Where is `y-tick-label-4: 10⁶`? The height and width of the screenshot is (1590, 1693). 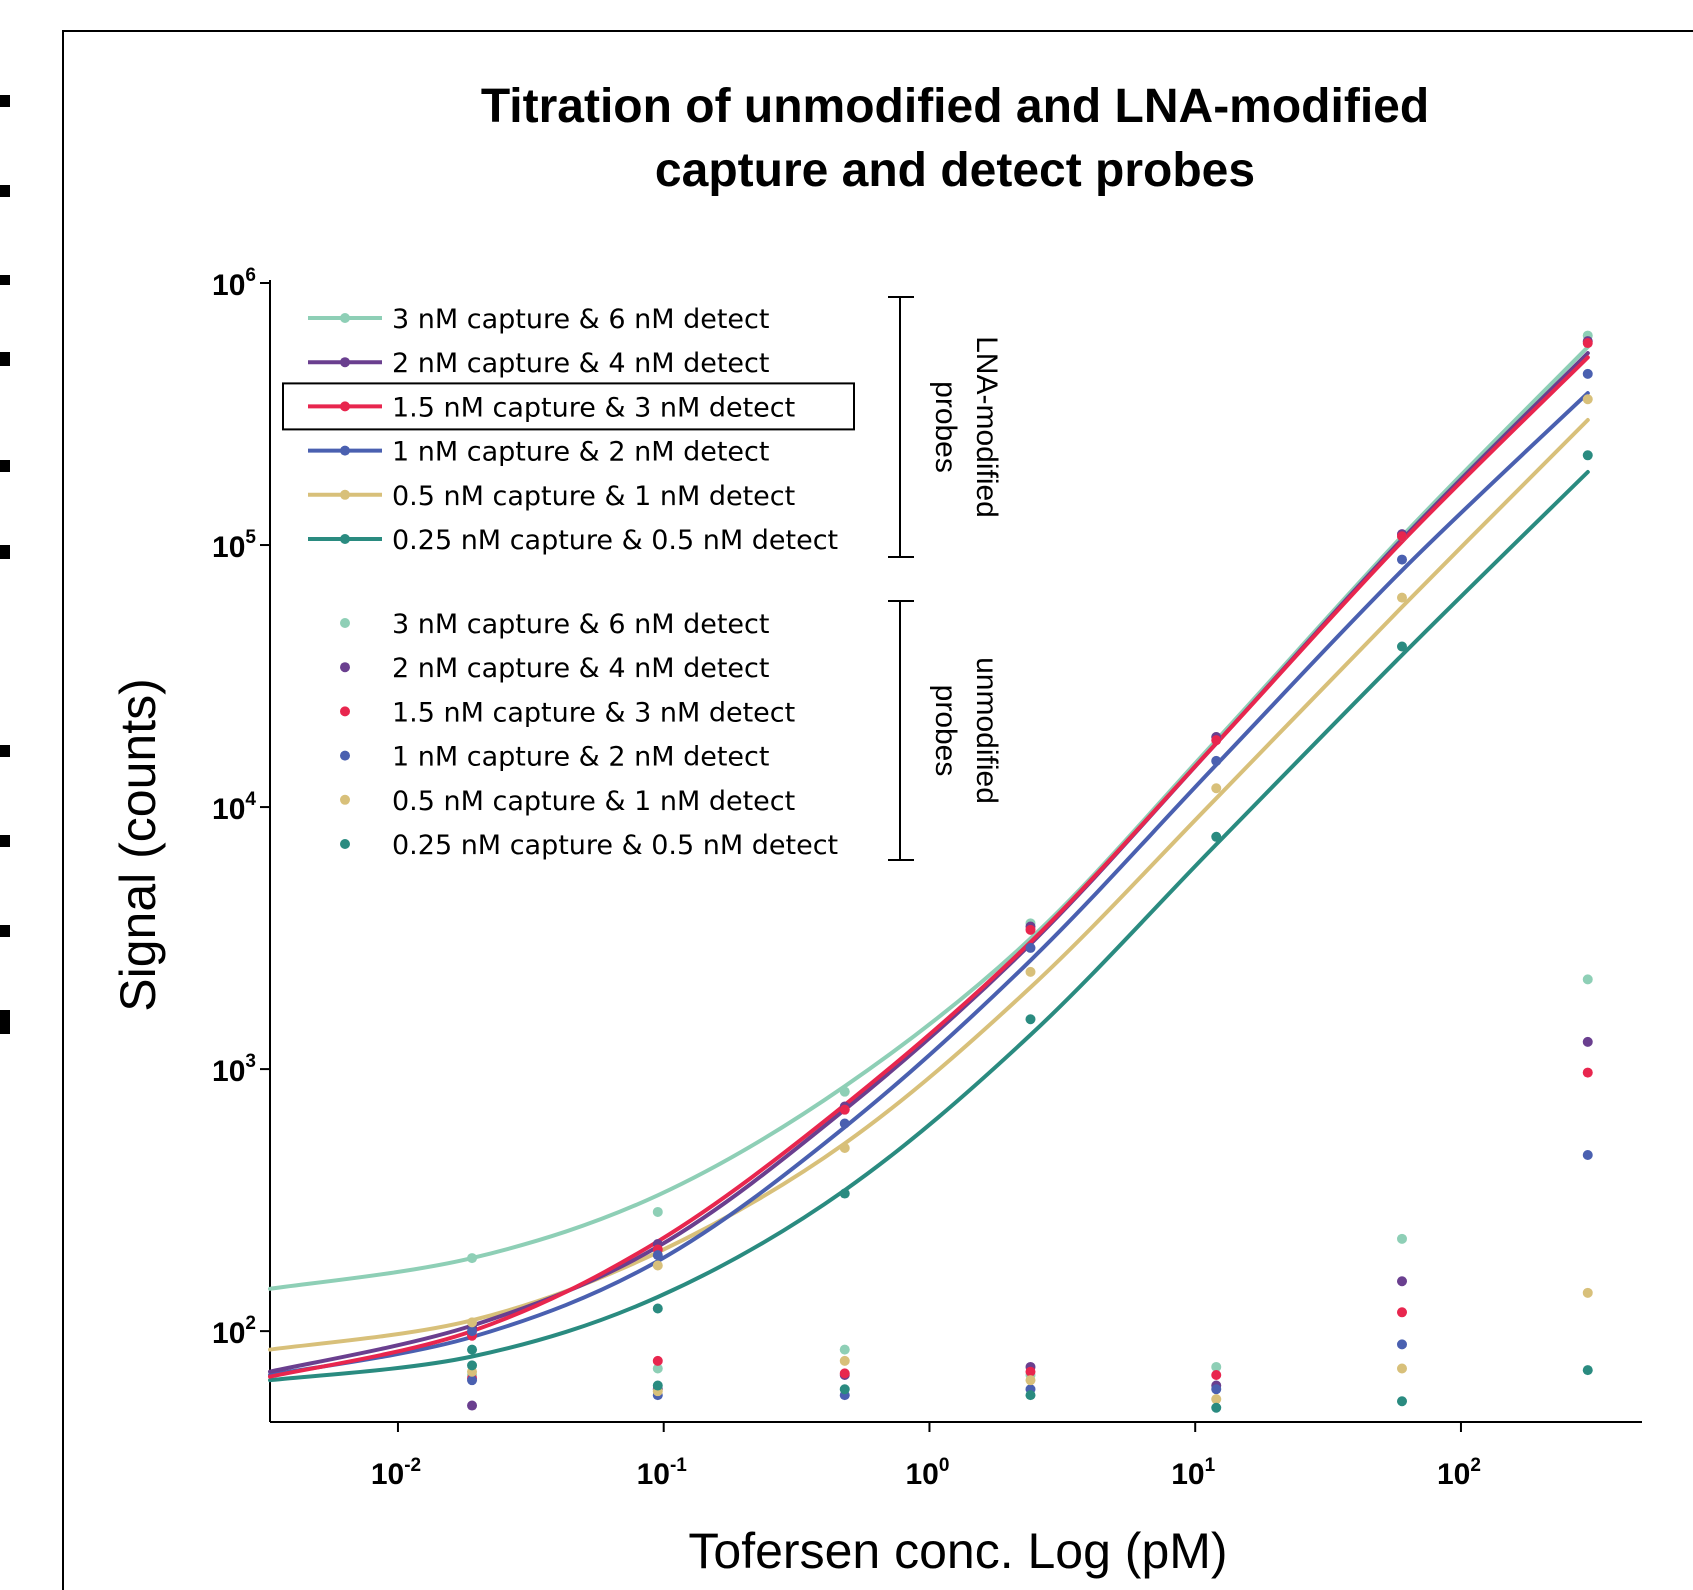
y-tick-label-4: 10⁶ is located at coordinates (234, 283).